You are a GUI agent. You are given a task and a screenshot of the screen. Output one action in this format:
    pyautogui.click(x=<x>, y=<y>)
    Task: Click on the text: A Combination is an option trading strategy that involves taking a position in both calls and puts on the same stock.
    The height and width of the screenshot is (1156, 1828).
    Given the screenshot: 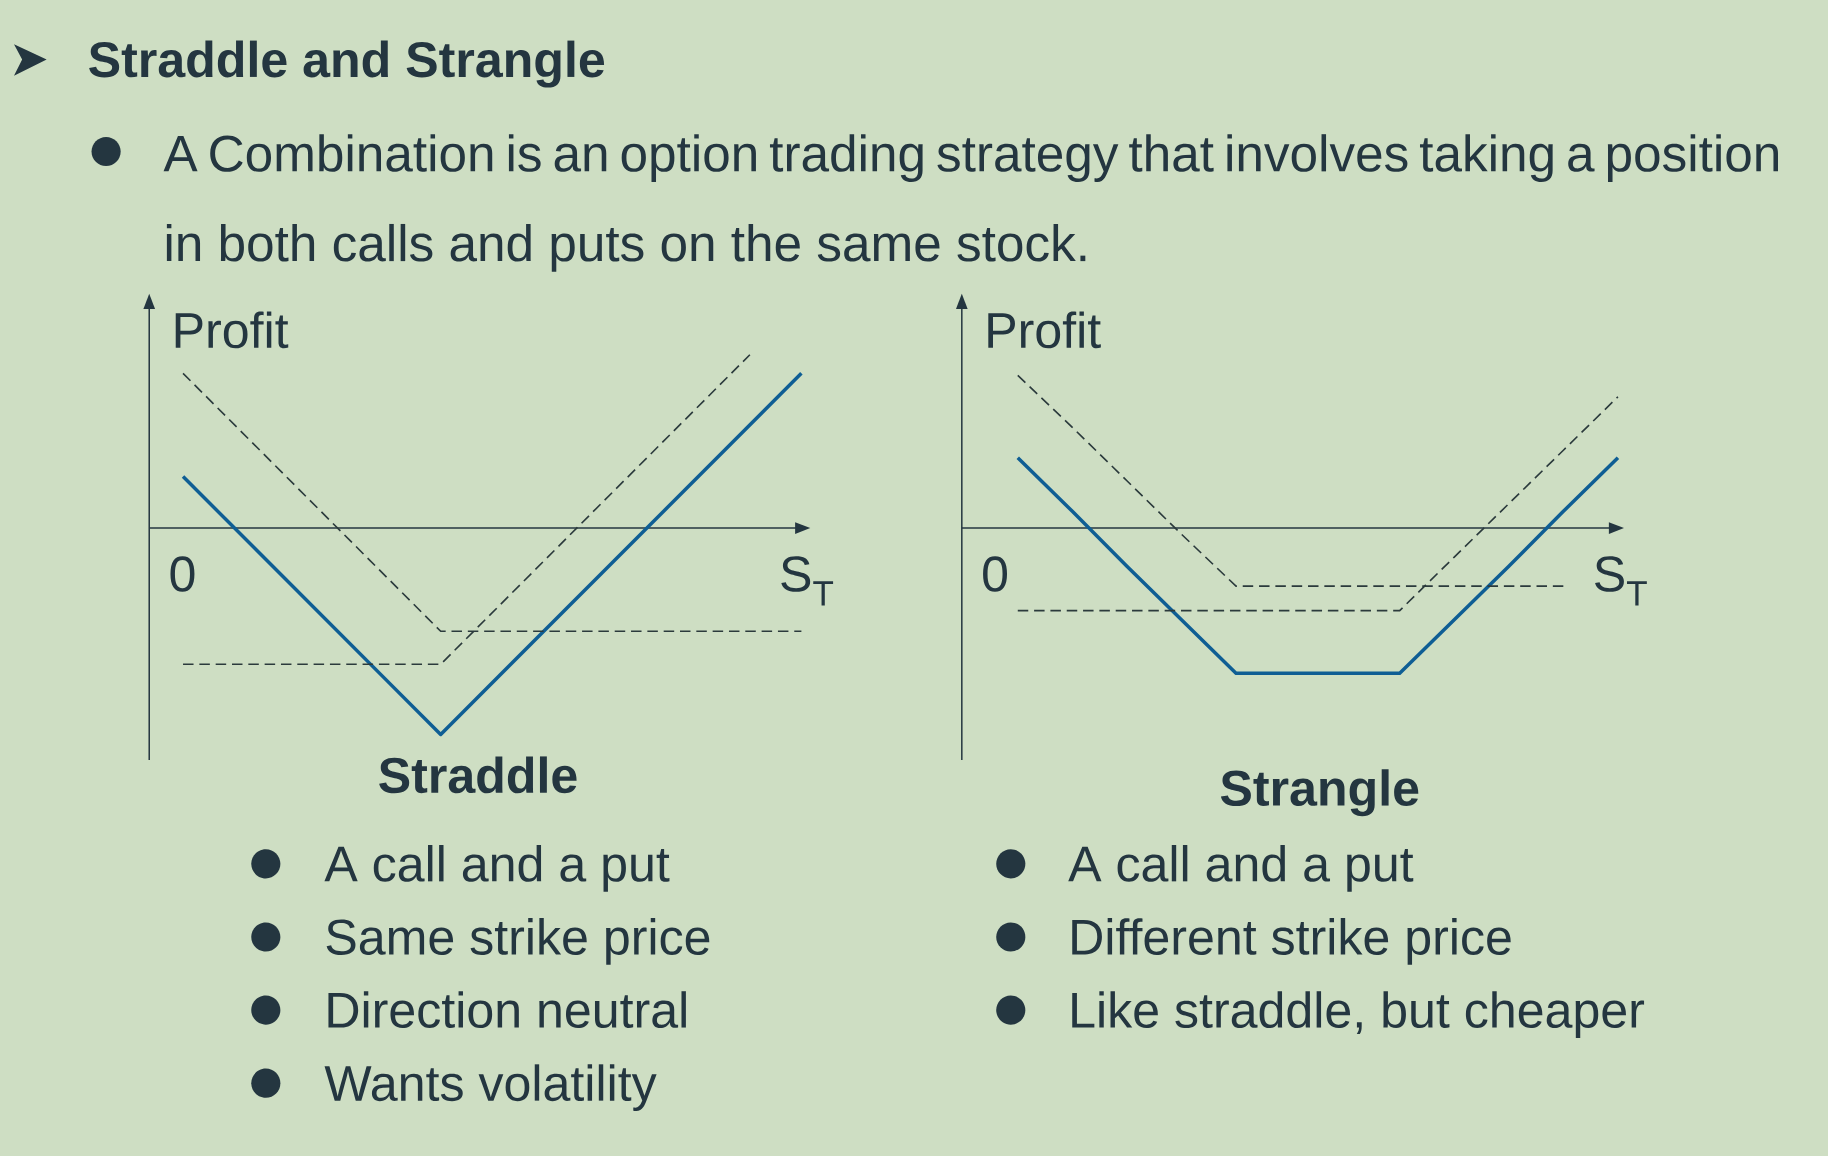 What is the action you would take?
    pyautogui.click(x=970, y=202)
    